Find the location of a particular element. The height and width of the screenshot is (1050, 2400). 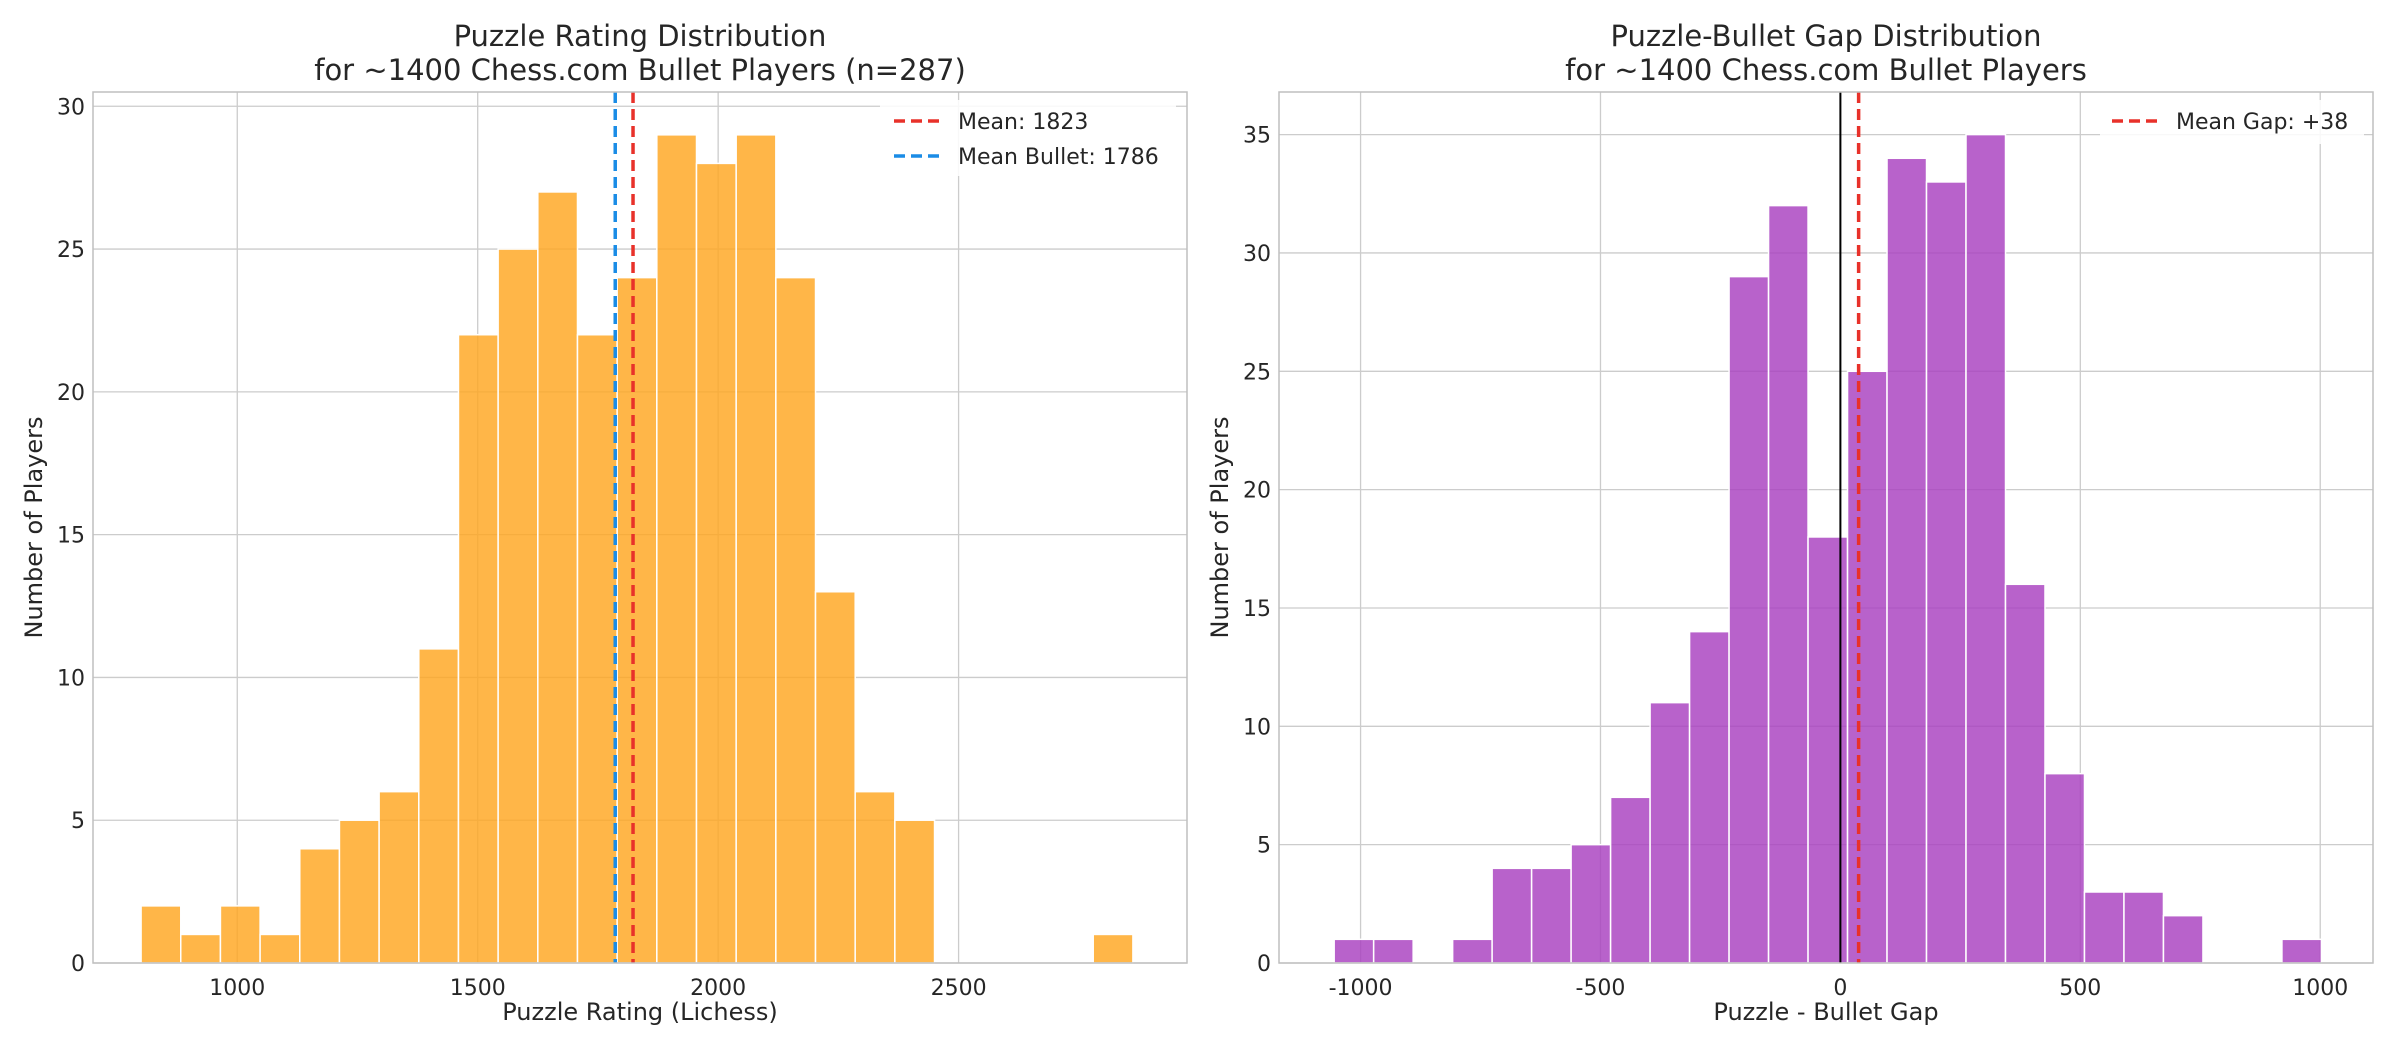

chart-title: Puzzle Rating Distribution is located at coordinates (640, 36).